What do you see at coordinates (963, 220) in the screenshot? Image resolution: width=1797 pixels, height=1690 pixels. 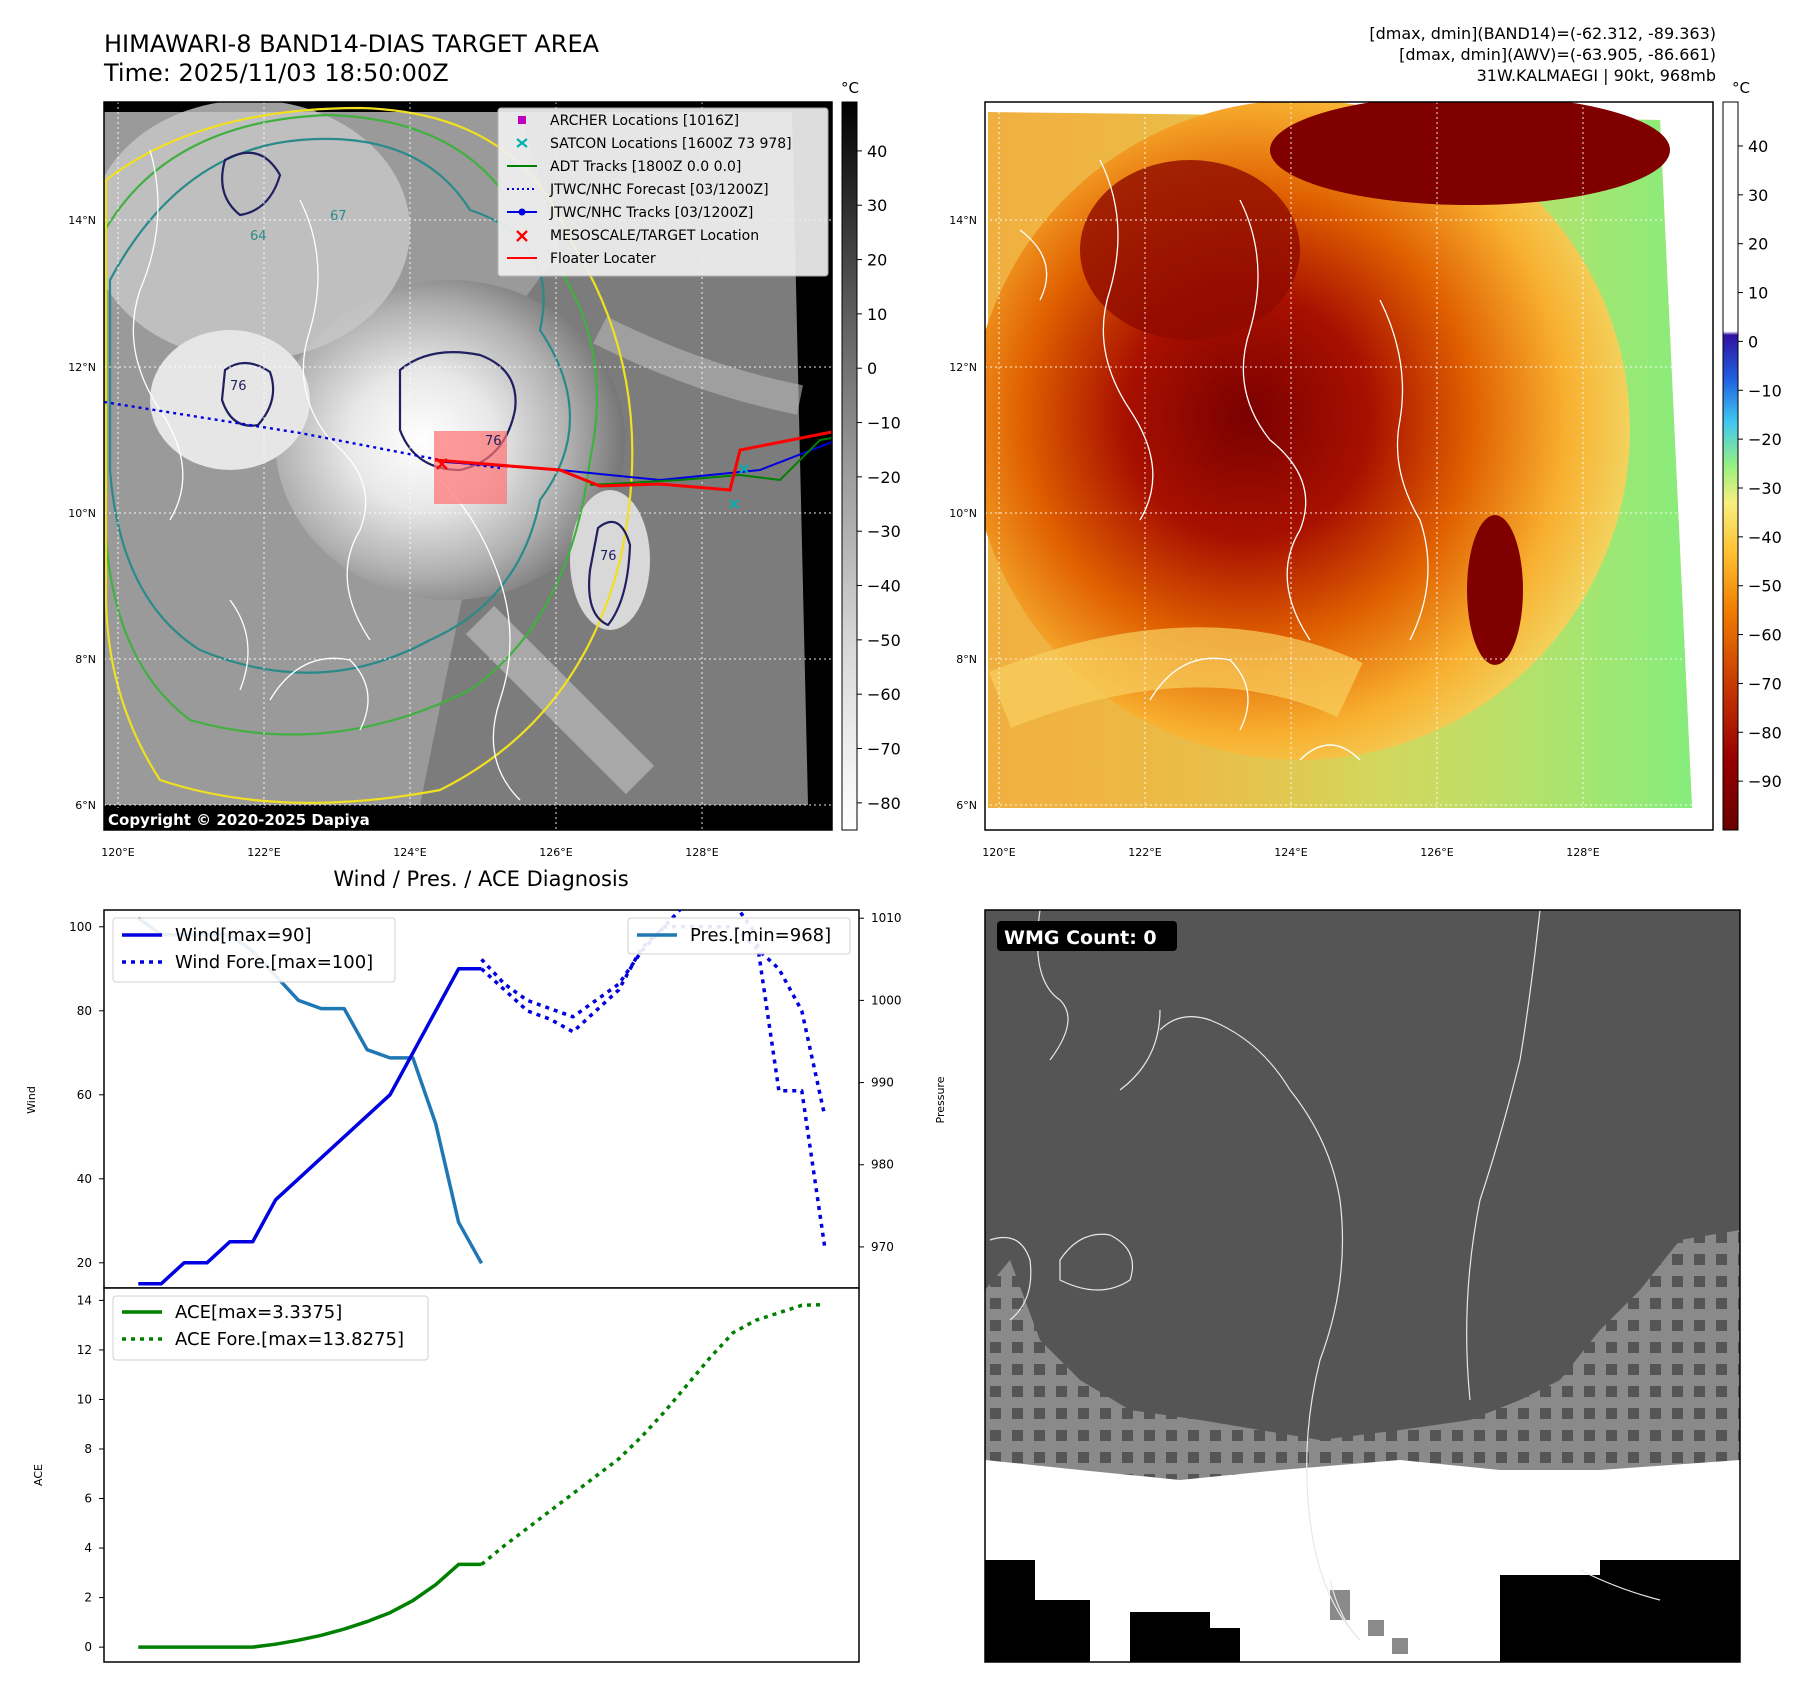 I see `awv-lat-label: 14°N` at bounding box center [963, 220].